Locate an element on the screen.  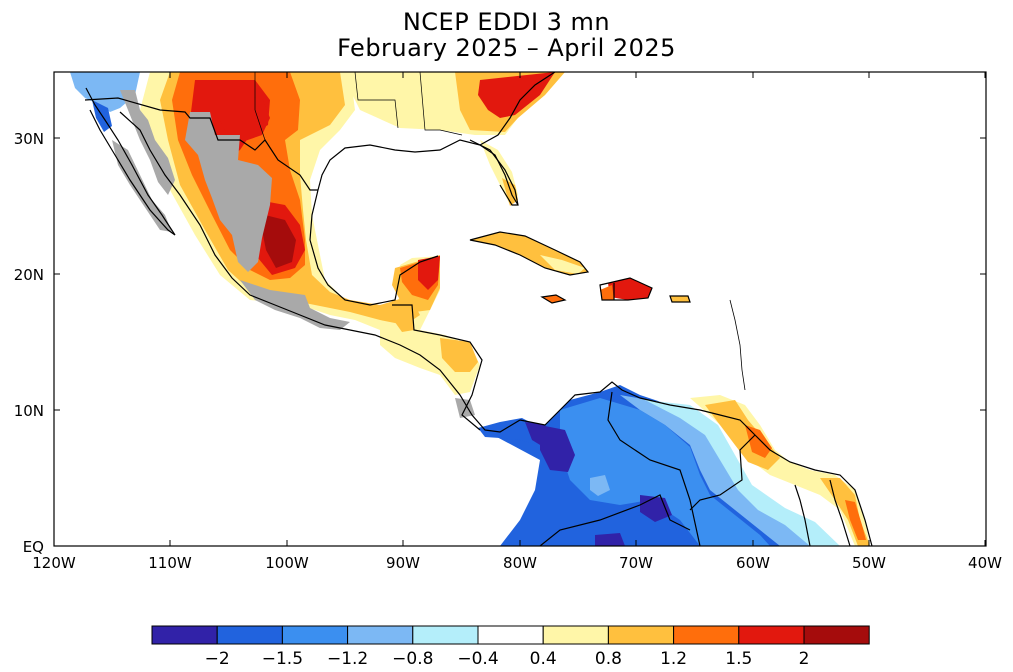
field-yucatan-red is located at coordinates (429, 273).